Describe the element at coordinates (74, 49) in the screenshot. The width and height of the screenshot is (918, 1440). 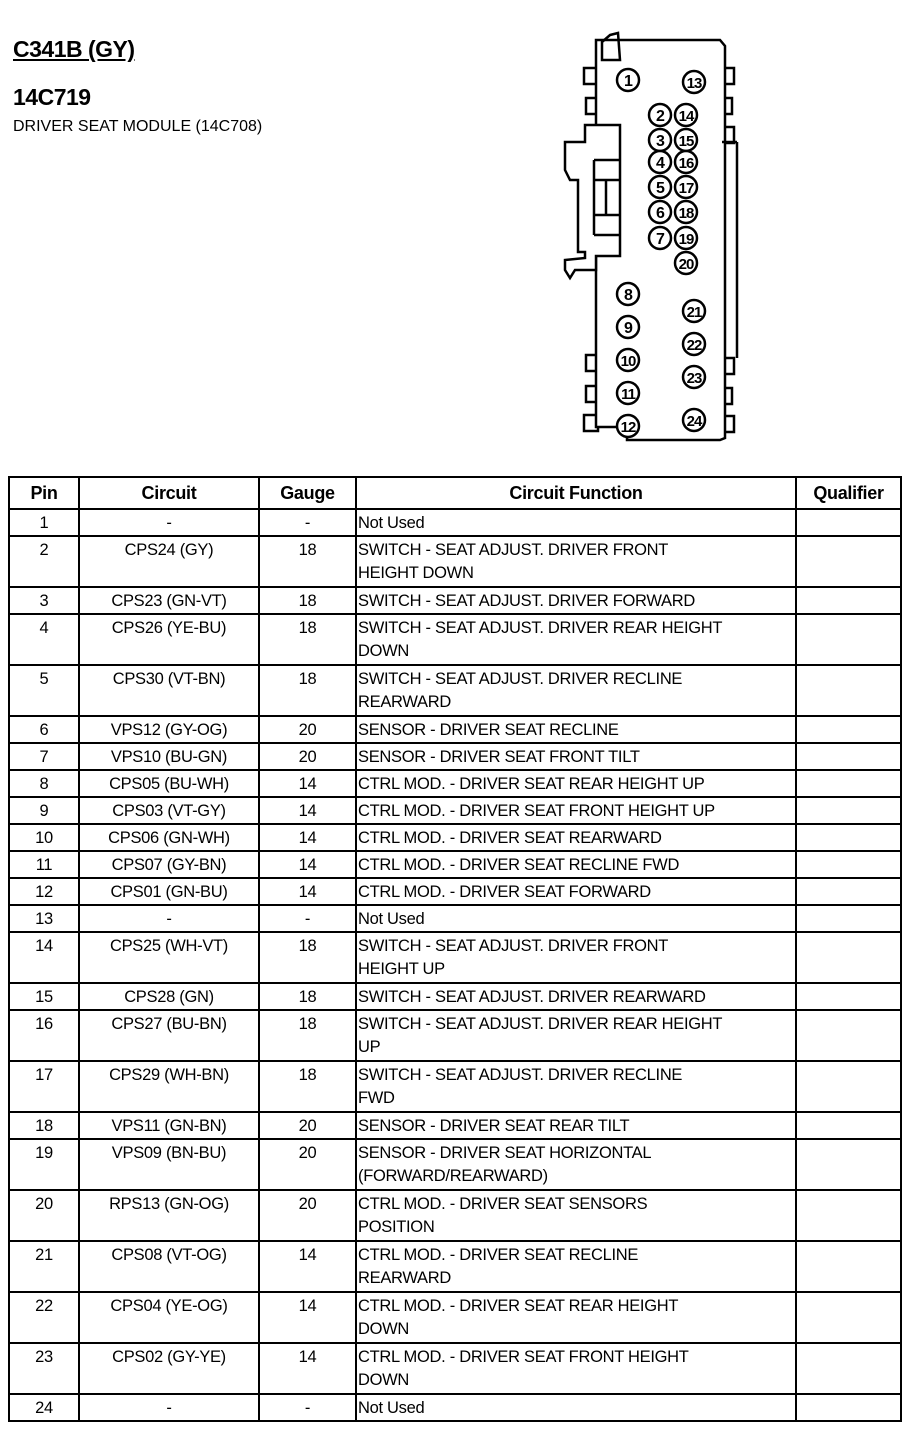
I see `connector-title: C341B (GY)` at that location.